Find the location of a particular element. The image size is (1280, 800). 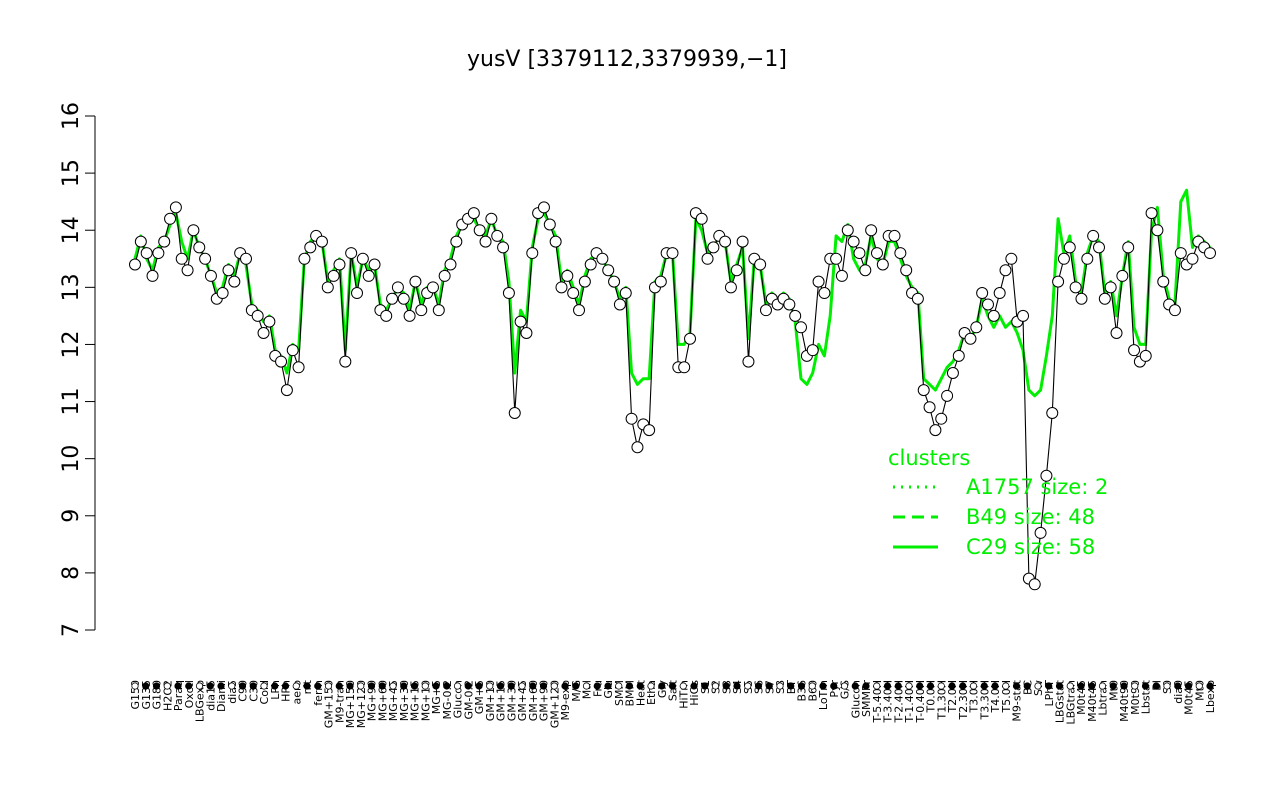

x-tick-label: GM+30 is located at coordinates (511, 700).